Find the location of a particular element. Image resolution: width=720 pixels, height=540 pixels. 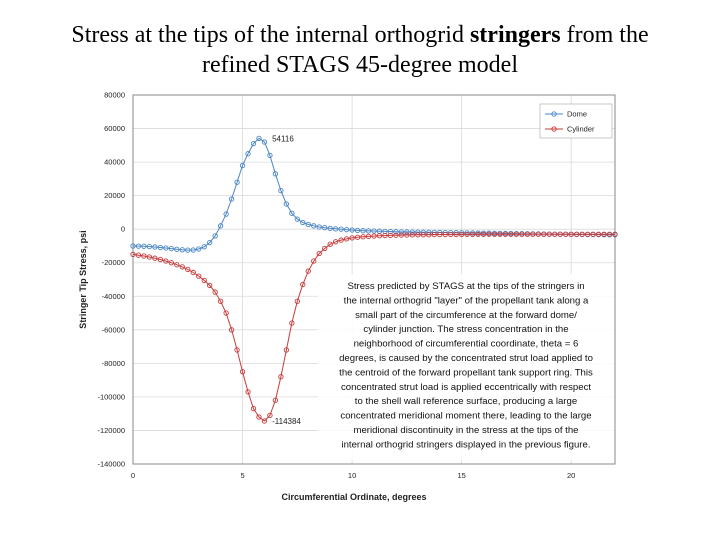

y-tick-label: -20000 is located at coordinates (113, 262).